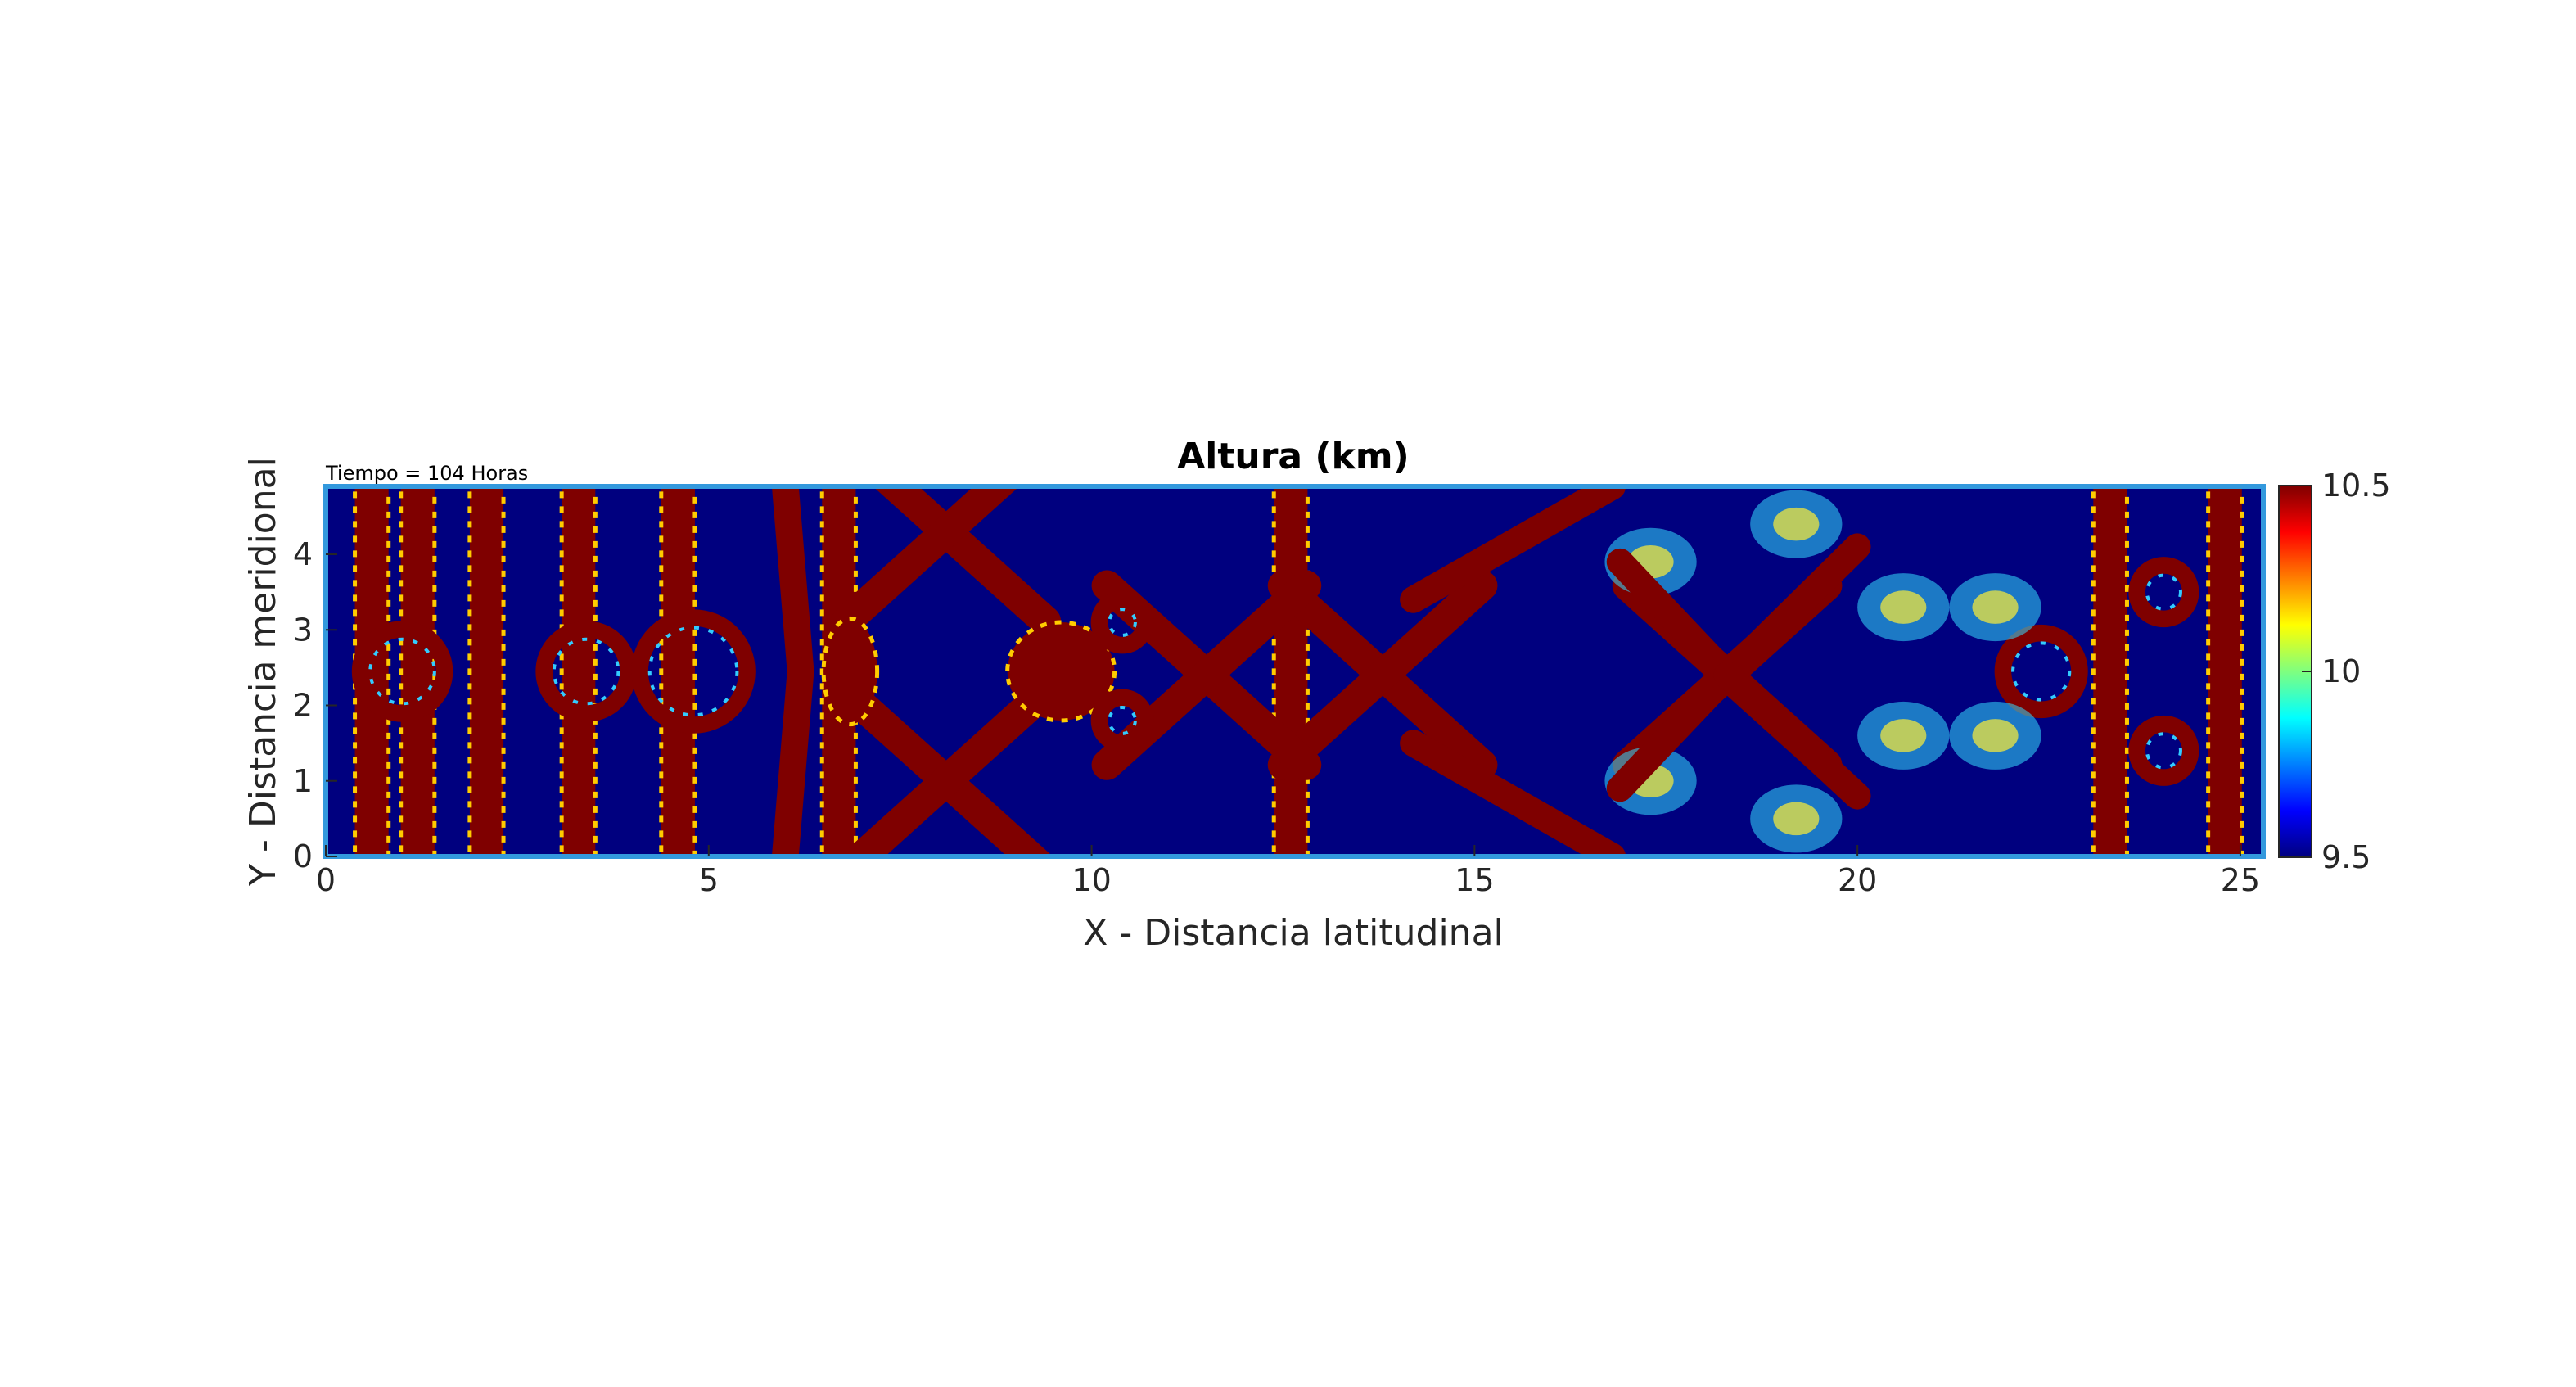 The height and width of the screenshot is (1387, 2576). Describe the element at coordinates (1293, 933) in the screenshot. I see `x-axis-label: X - Distancia latitudinal` at that location.